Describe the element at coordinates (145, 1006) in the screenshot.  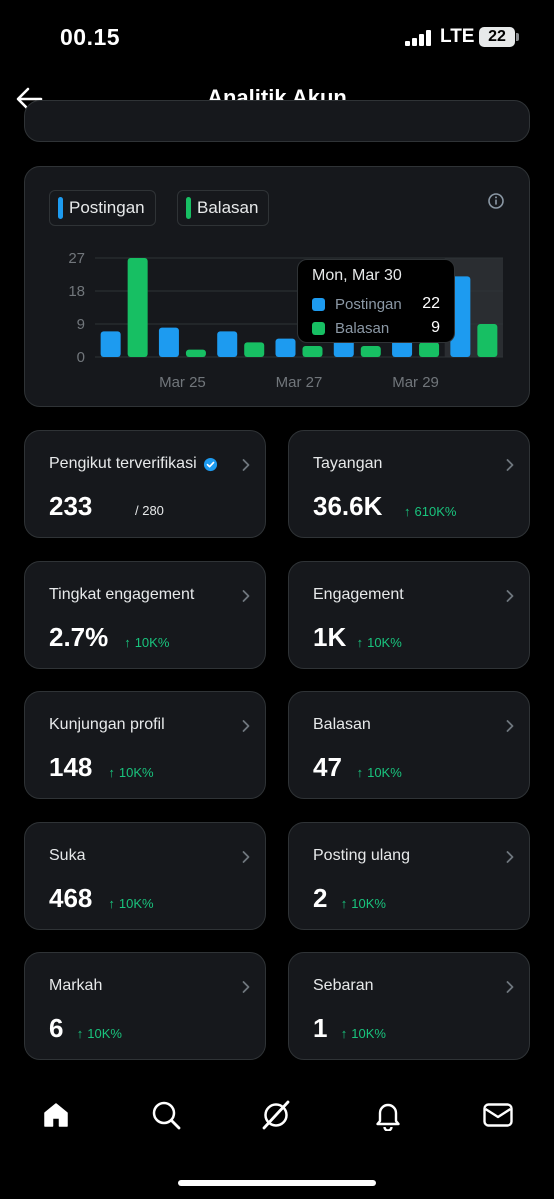
I see `metric-card: Markah 6 ↑ 10K%` at that location.